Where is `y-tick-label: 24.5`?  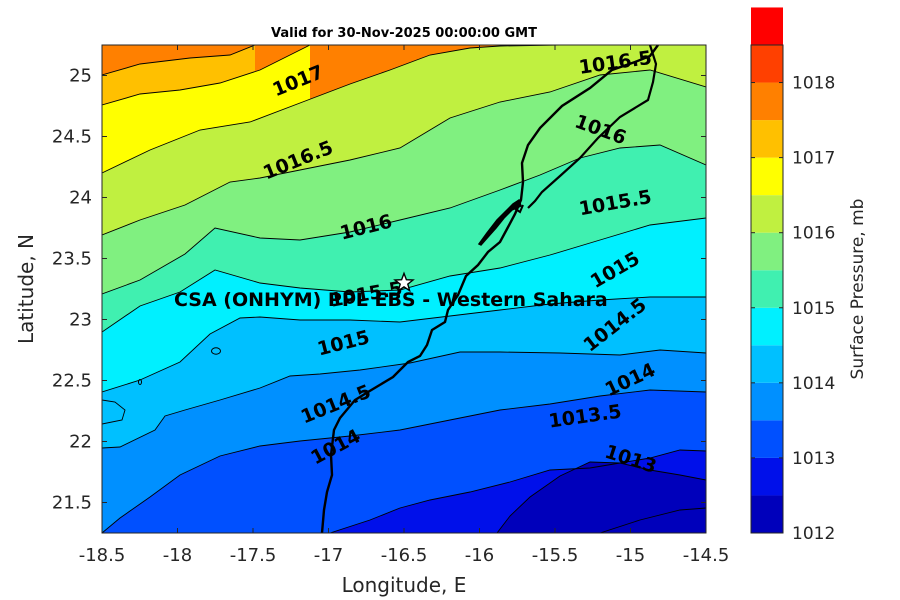 y-tick-label: 24.5 is located at coordinates (72, 137).